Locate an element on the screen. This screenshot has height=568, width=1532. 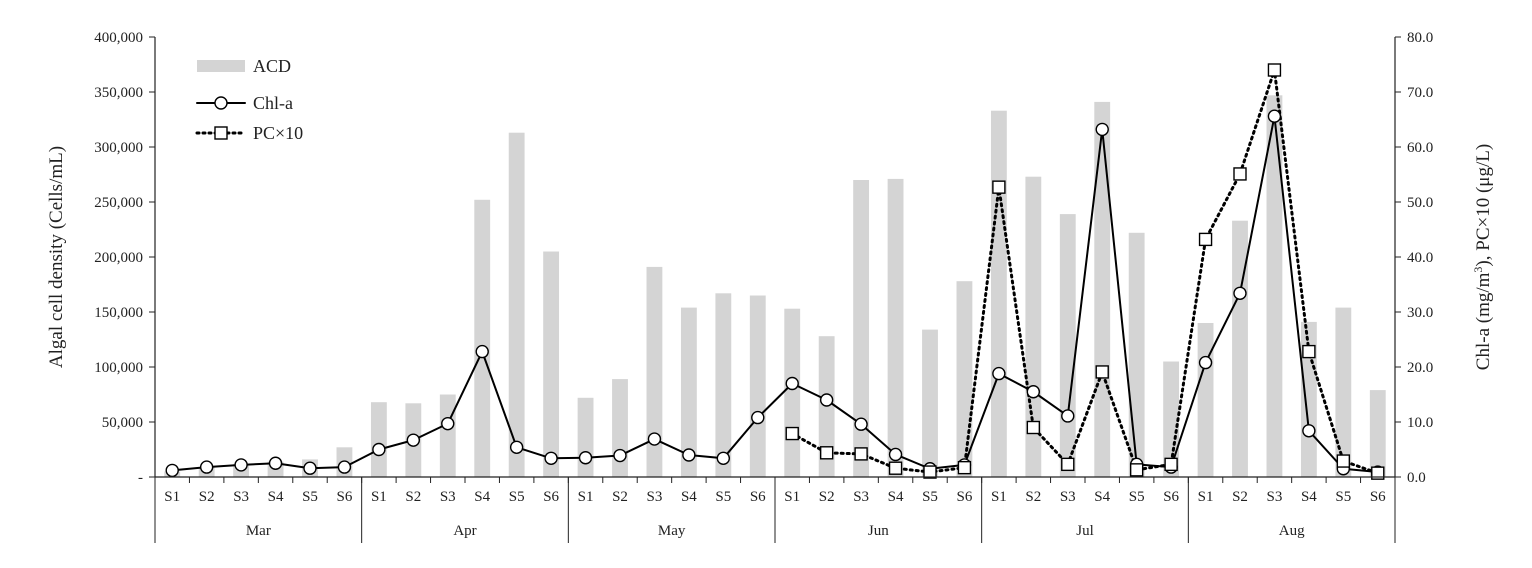
y-tick-label-right: 50.0 is located at coordinates (1420, 203).